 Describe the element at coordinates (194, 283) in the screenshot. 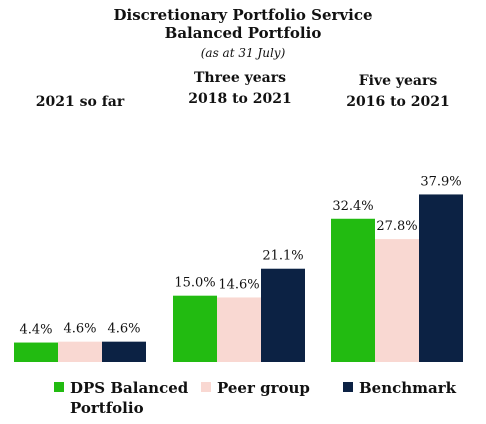

I see `data-label: 15.0%` at that location.